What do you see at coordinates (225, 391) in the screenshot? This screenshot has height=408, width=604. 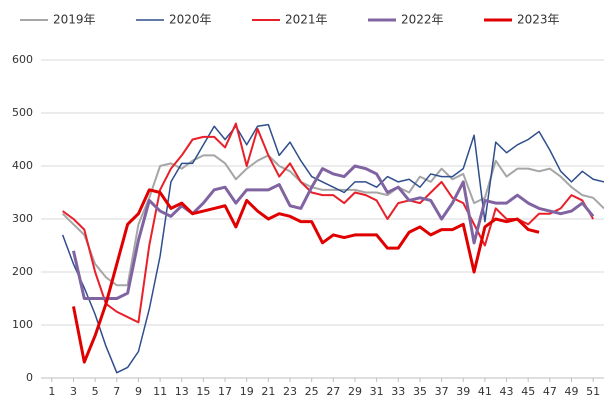 I see `x-tick-label: 17` at bounding box center [225, 391].